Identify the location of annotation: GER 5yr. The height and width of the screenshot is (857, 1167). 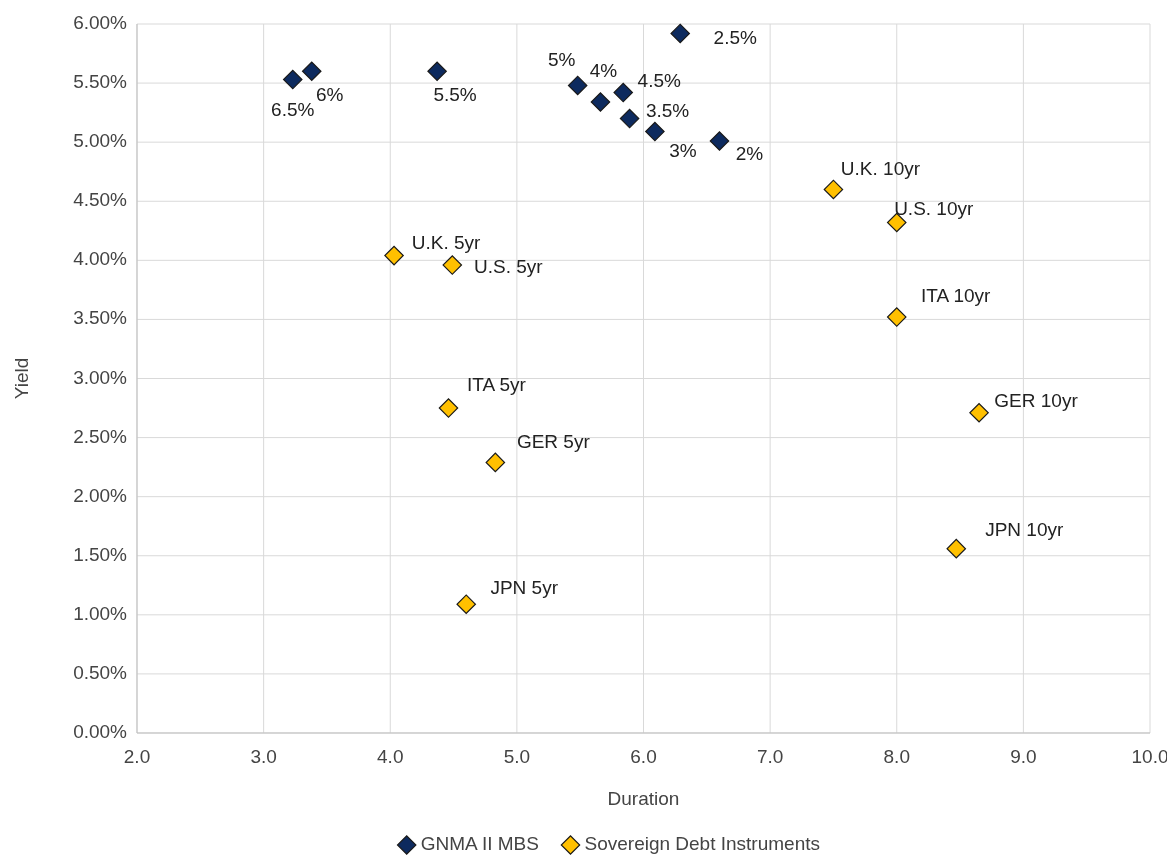
(553, 442).